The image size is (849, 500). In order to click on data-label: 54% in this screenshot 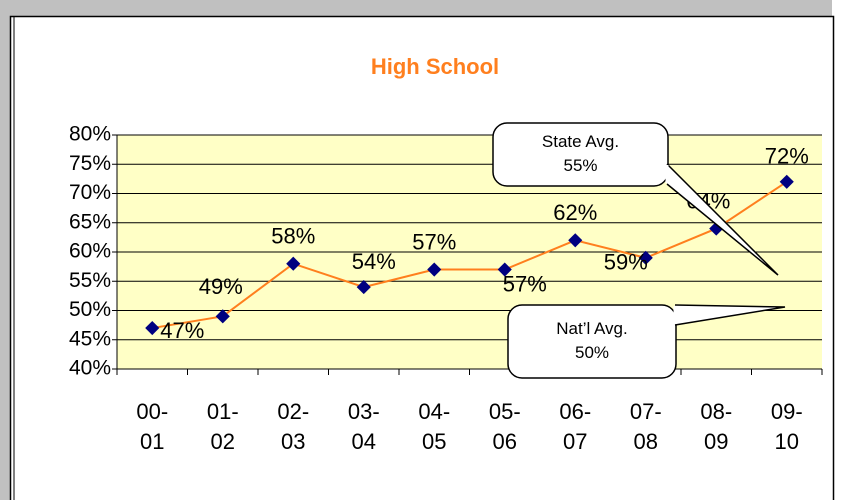, I will do `click(374, 261)`.